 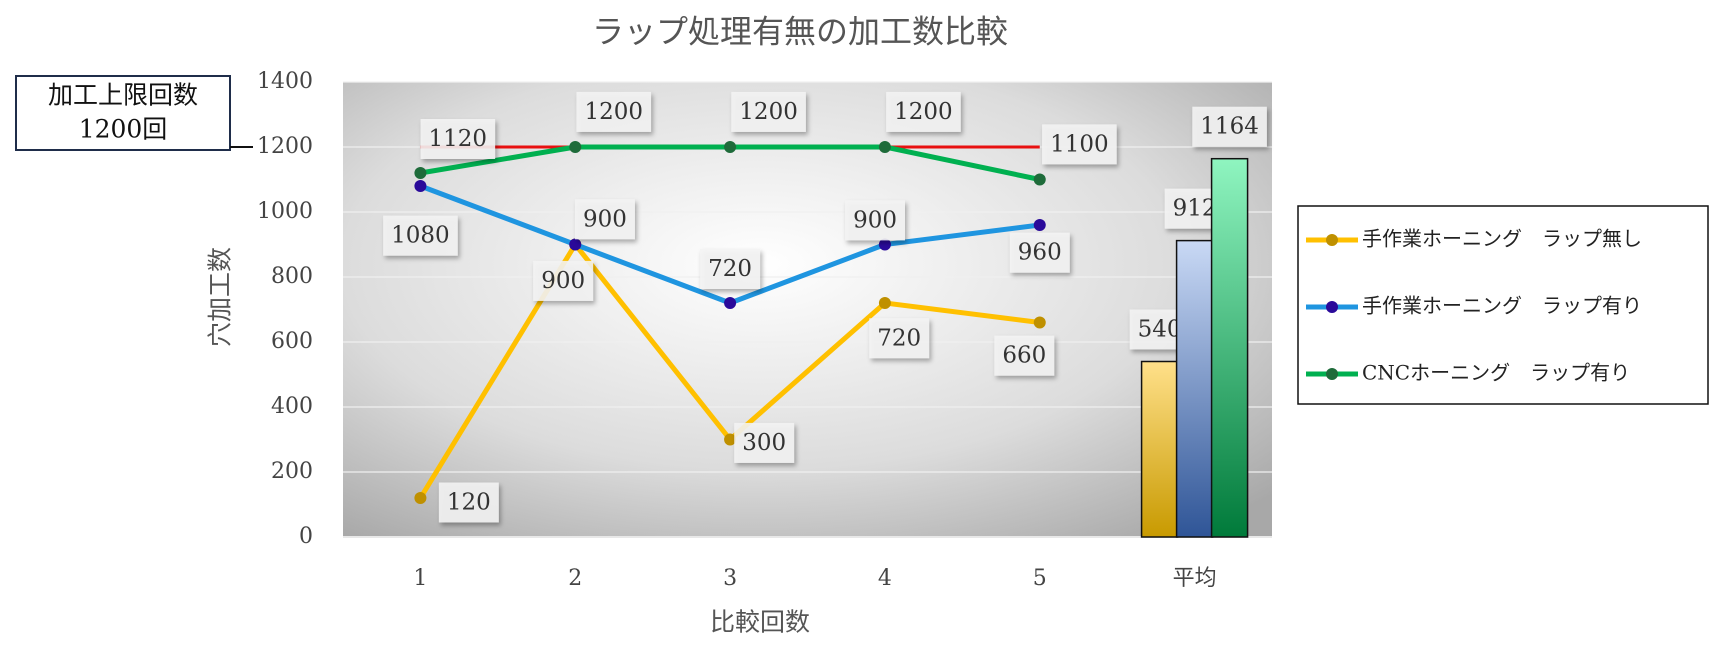 I want to click on data-label: 1080, so click(x=420, y=236).